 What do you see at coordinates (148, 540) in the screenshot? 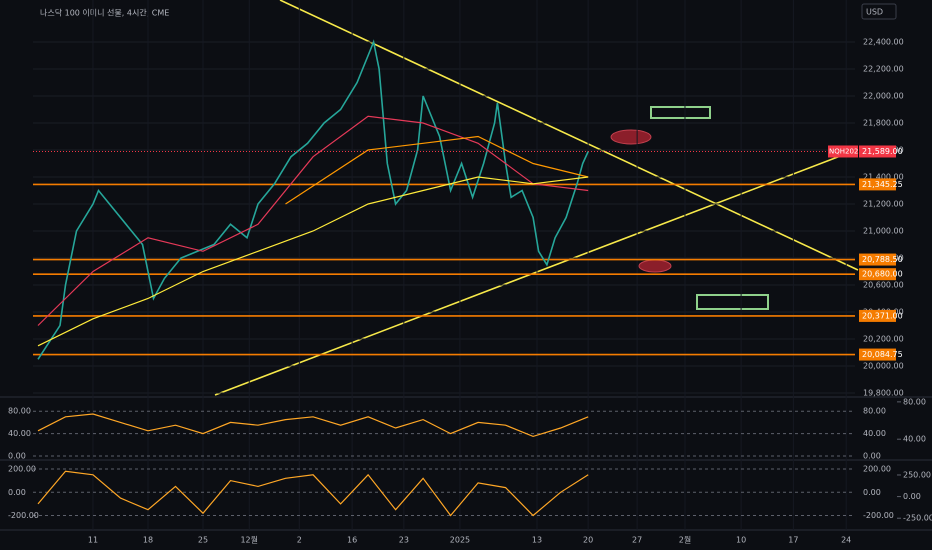
I see `x-tick-label: 18` at bounding box center [148, 540].